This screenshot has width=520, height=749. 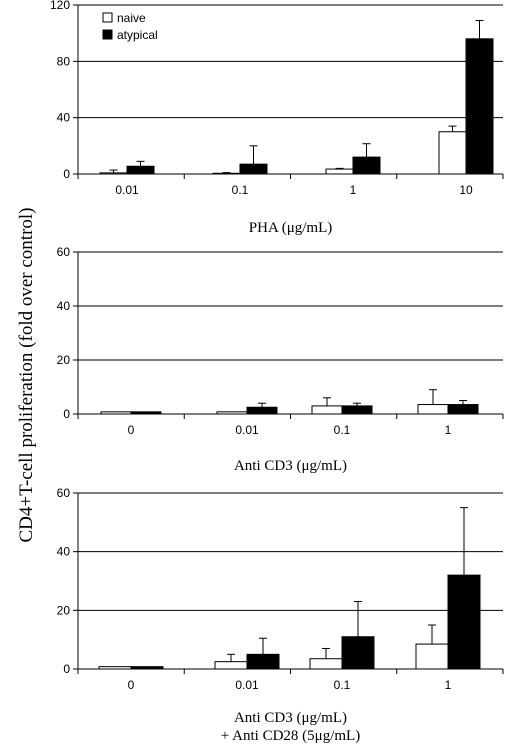 I want to click on legend-label-atypical: atypical, so click(x=137, y=35).